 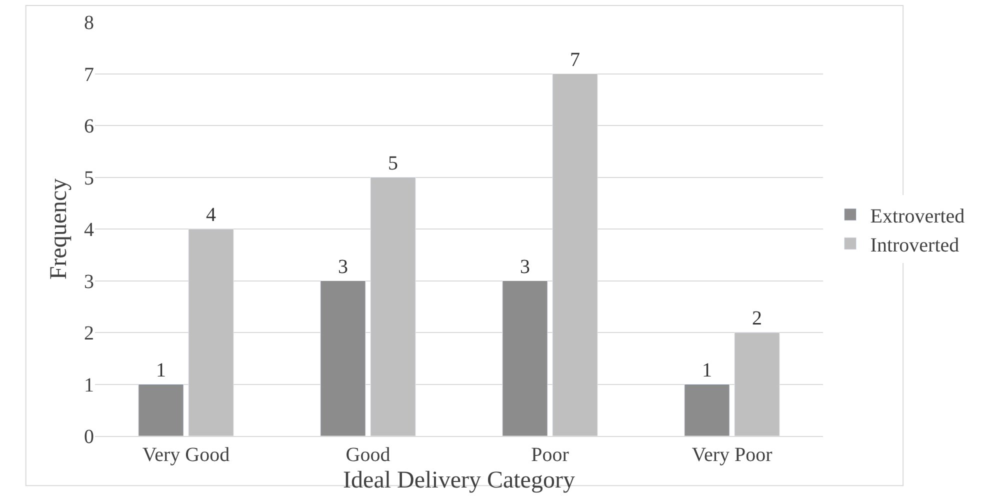 I want to click on y-axis-title: Frequency, so click(x=59, y=229).